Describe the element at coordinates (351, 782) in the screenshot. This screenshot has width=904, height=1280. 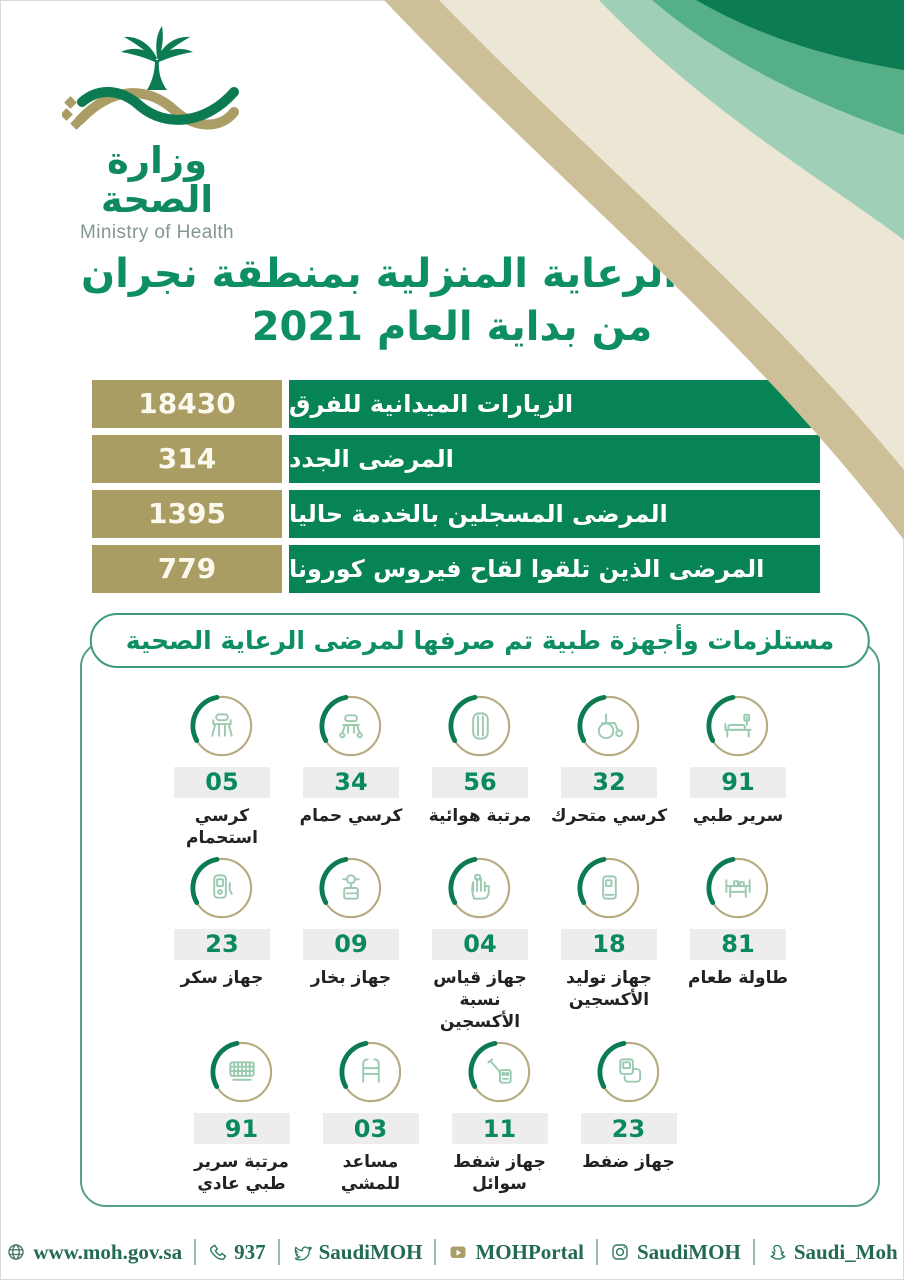
I see `supply-count: 34` at that location.